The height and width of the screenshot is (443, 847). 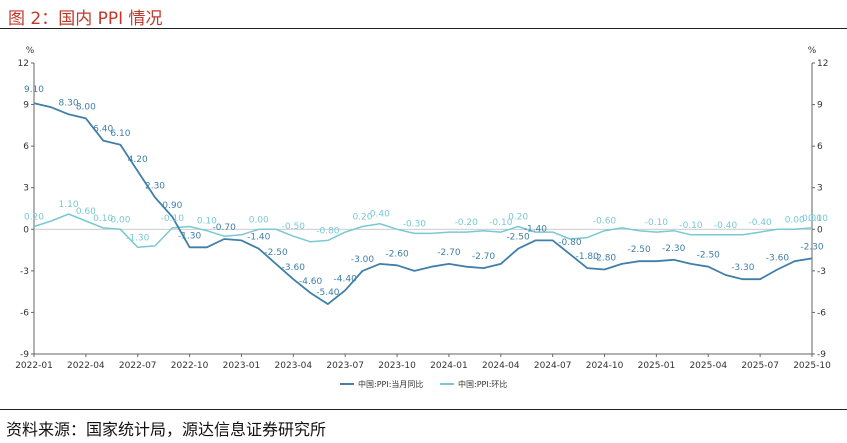 I want to click on mom-data-label: 0.60, so click(x=86, y=212).